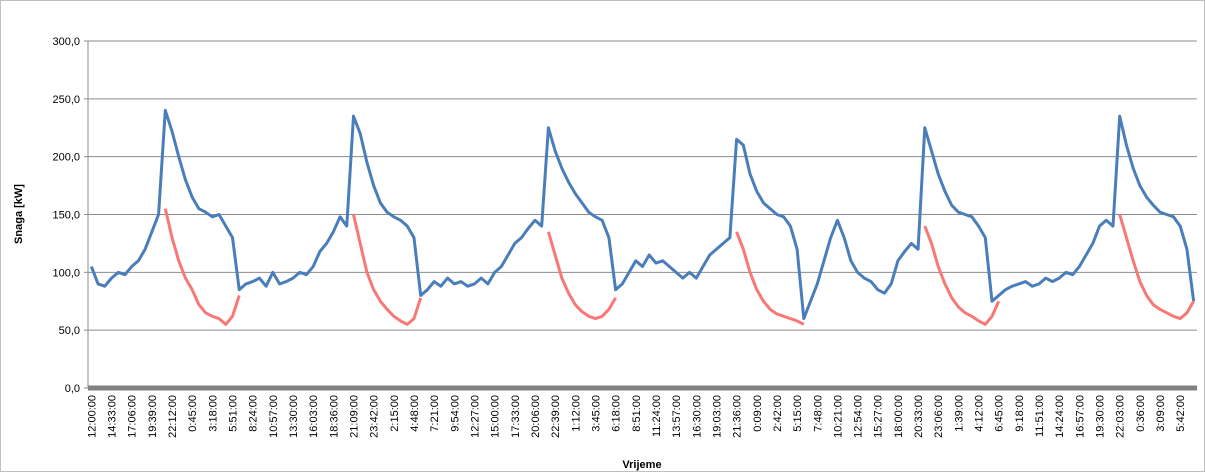 The width and height of the screenshot is (1205, 472). Describe the element at coordinates (375, 416) in the screenshot. I see `x-tick-label: 23:42:00` at that location.